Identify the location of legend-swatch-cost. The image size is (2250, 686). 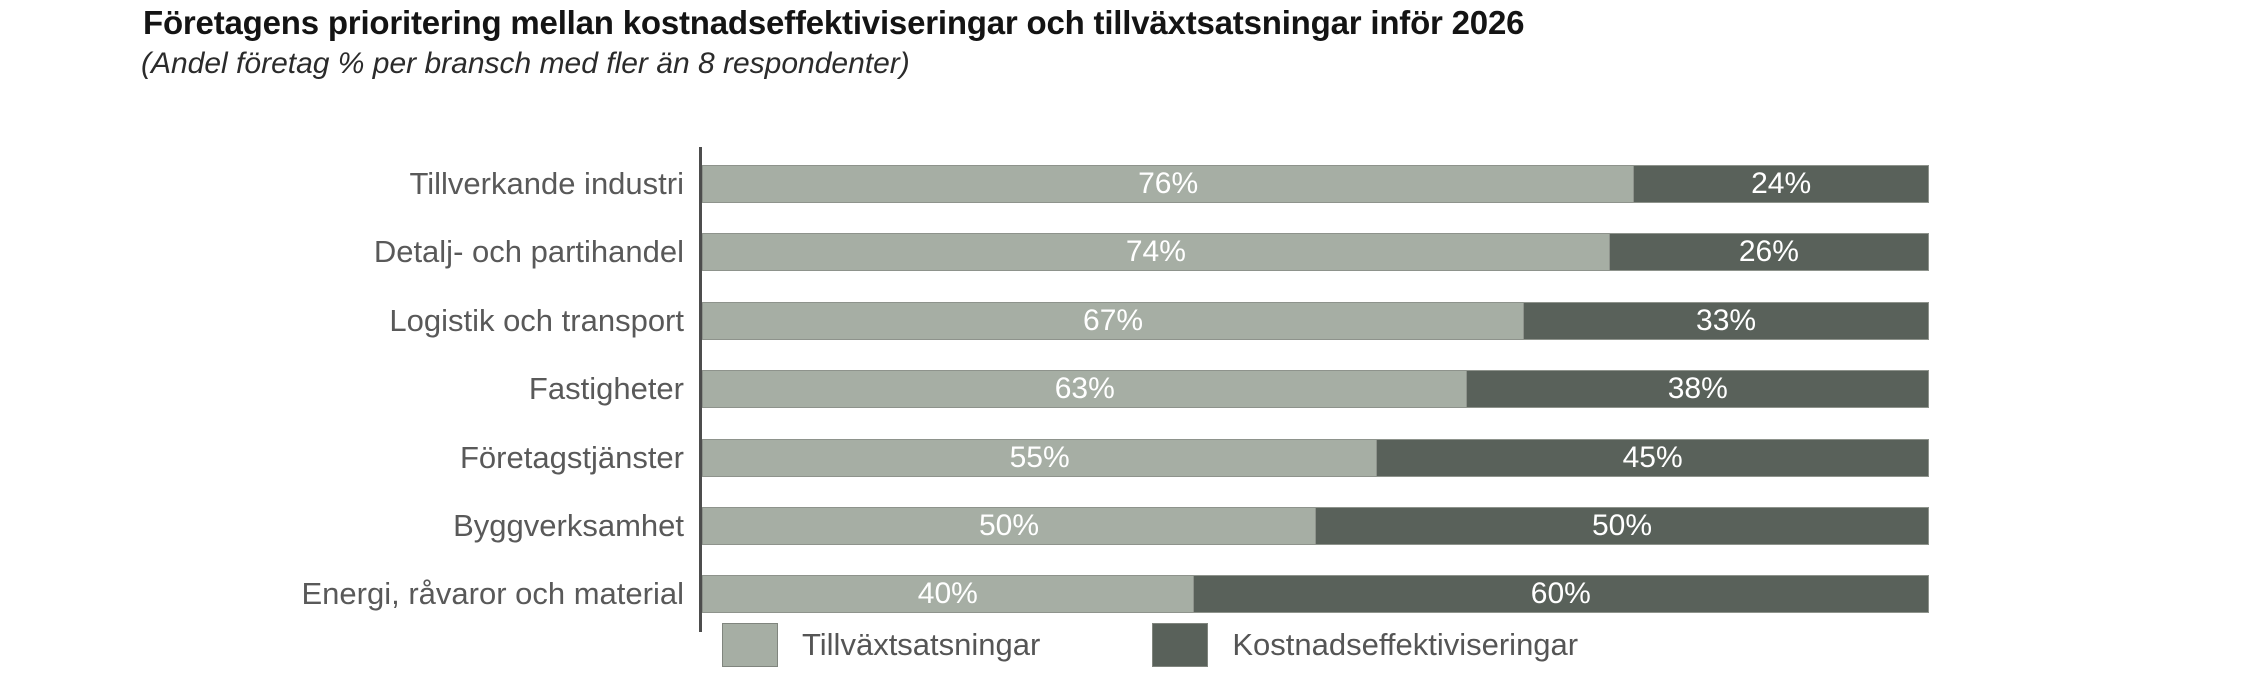
(1180, 645).